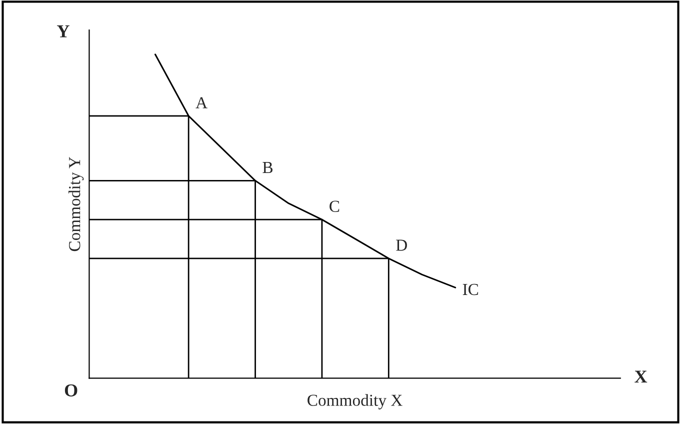 This screenshot has width=681, height=424. What do you see at coordinates (470, 290) in the screenshot?
I see `annotation: IC` at bounding box center [470, 290].